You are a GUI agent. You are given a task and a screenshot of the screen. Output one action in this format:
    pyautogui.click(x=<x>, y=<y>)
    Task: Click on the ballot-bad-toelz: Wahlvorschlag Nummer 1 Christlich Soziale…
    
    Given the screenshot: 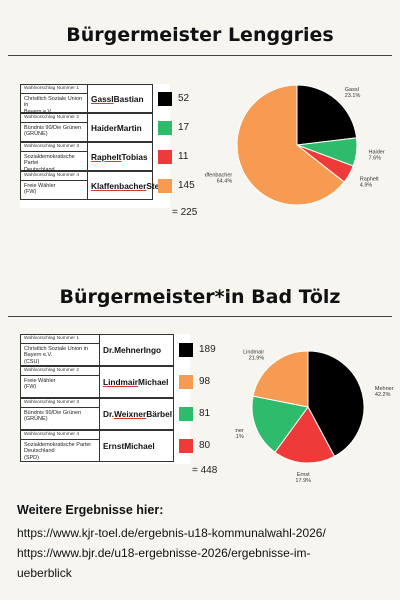 What is the action you would take?
    pyautogui.click(x=118, y=399)
    